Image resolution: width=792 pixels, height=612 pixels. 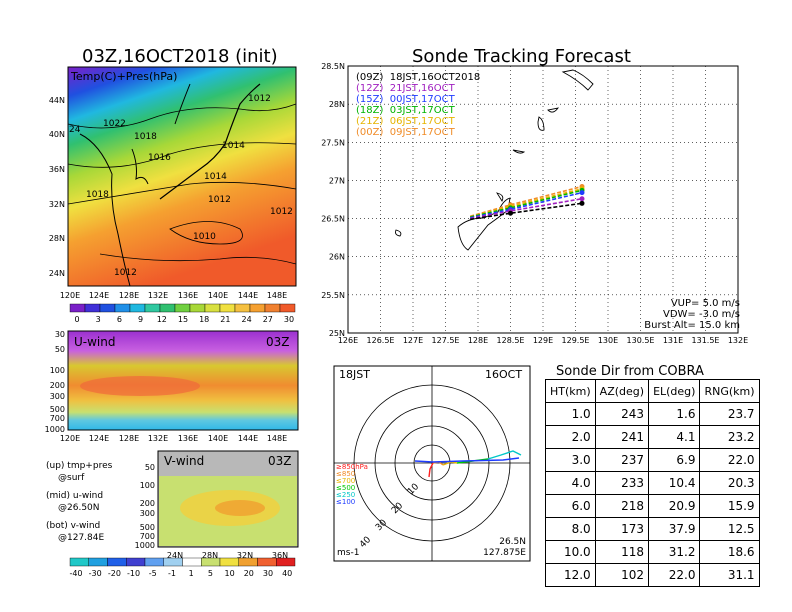 What do you see at coordinates (333, 66) in the screenshot?
I see `y-tick-label: 28.5N` at bounding box center [333, 66].